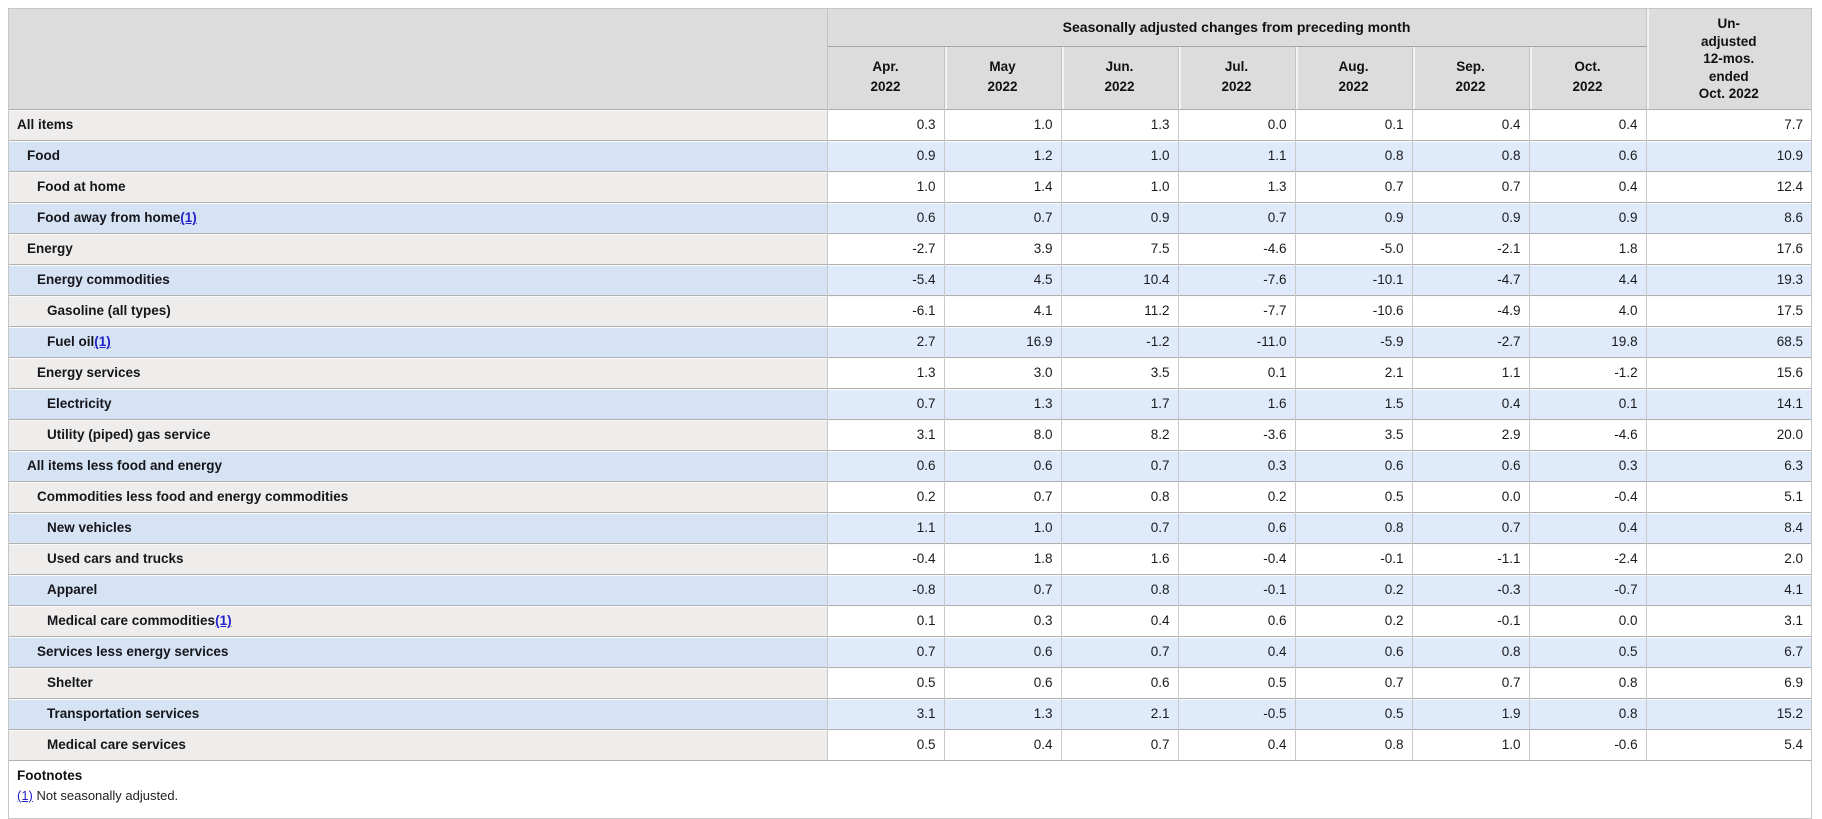  What do you see at coordinates (1728, 527) in the screenshot?
I see `unadjusted-value-cell: 8.4` at bounding box center [1728, 527].